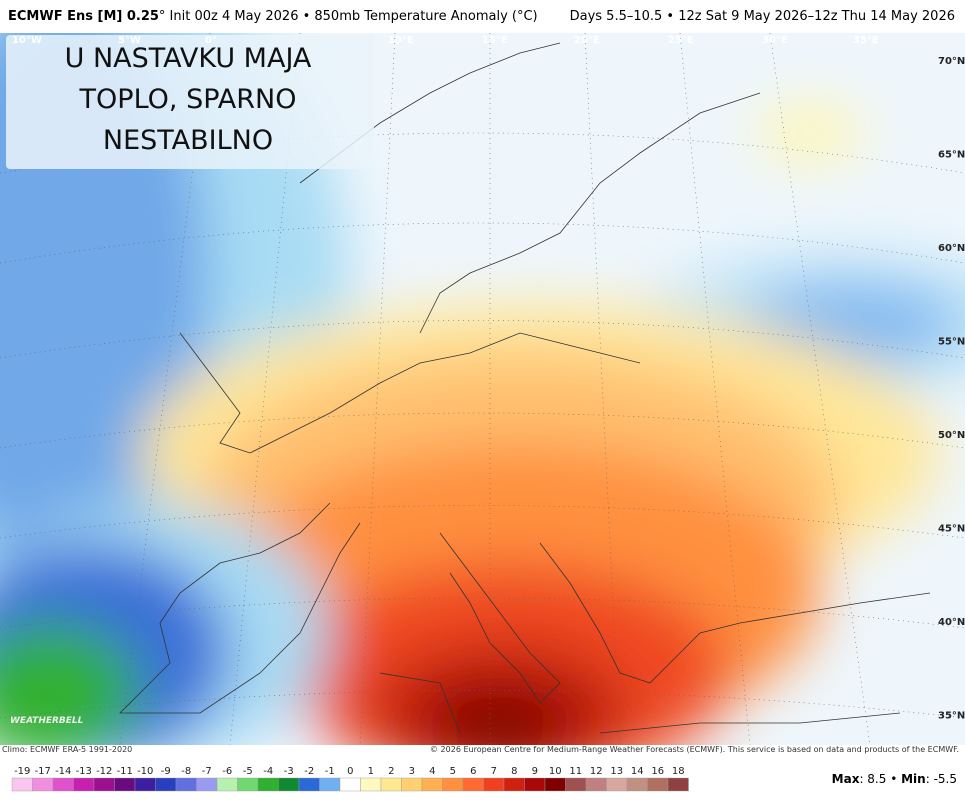 The height and width of the screenshot is (808, 965). What do you see at coordinates (951, 61) in the screenshot?
I see `latitude-label: 70°N` at bounding box center [951, 61].